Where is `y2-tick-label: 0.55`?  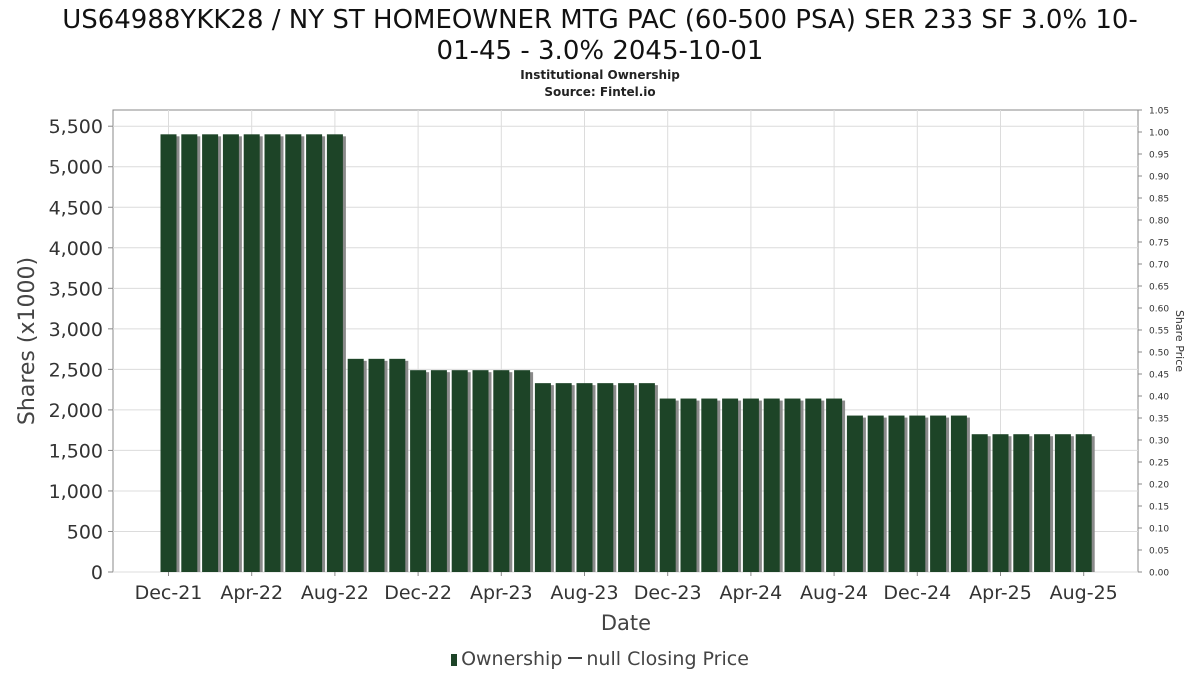
y2-tick-label: 0.55 is located at coordinates (1159, 332).